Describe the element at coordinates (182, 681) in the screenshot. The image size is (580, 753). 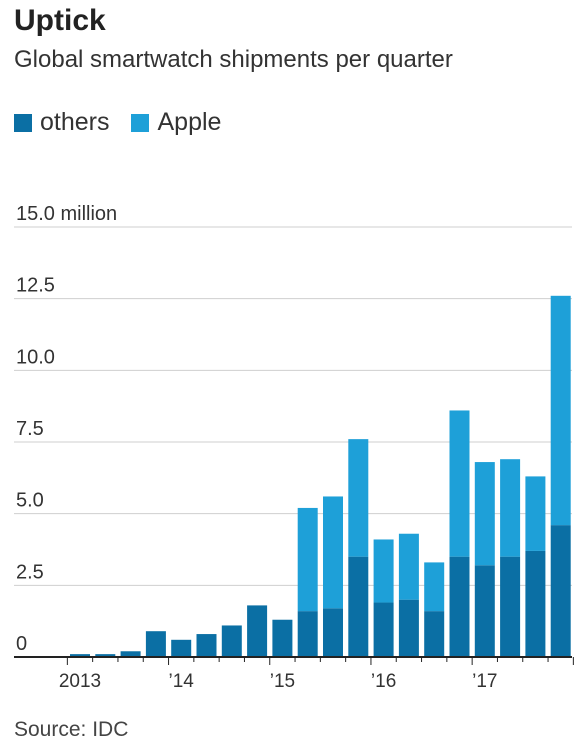
I see `x-tick-label: ’14` at that location.